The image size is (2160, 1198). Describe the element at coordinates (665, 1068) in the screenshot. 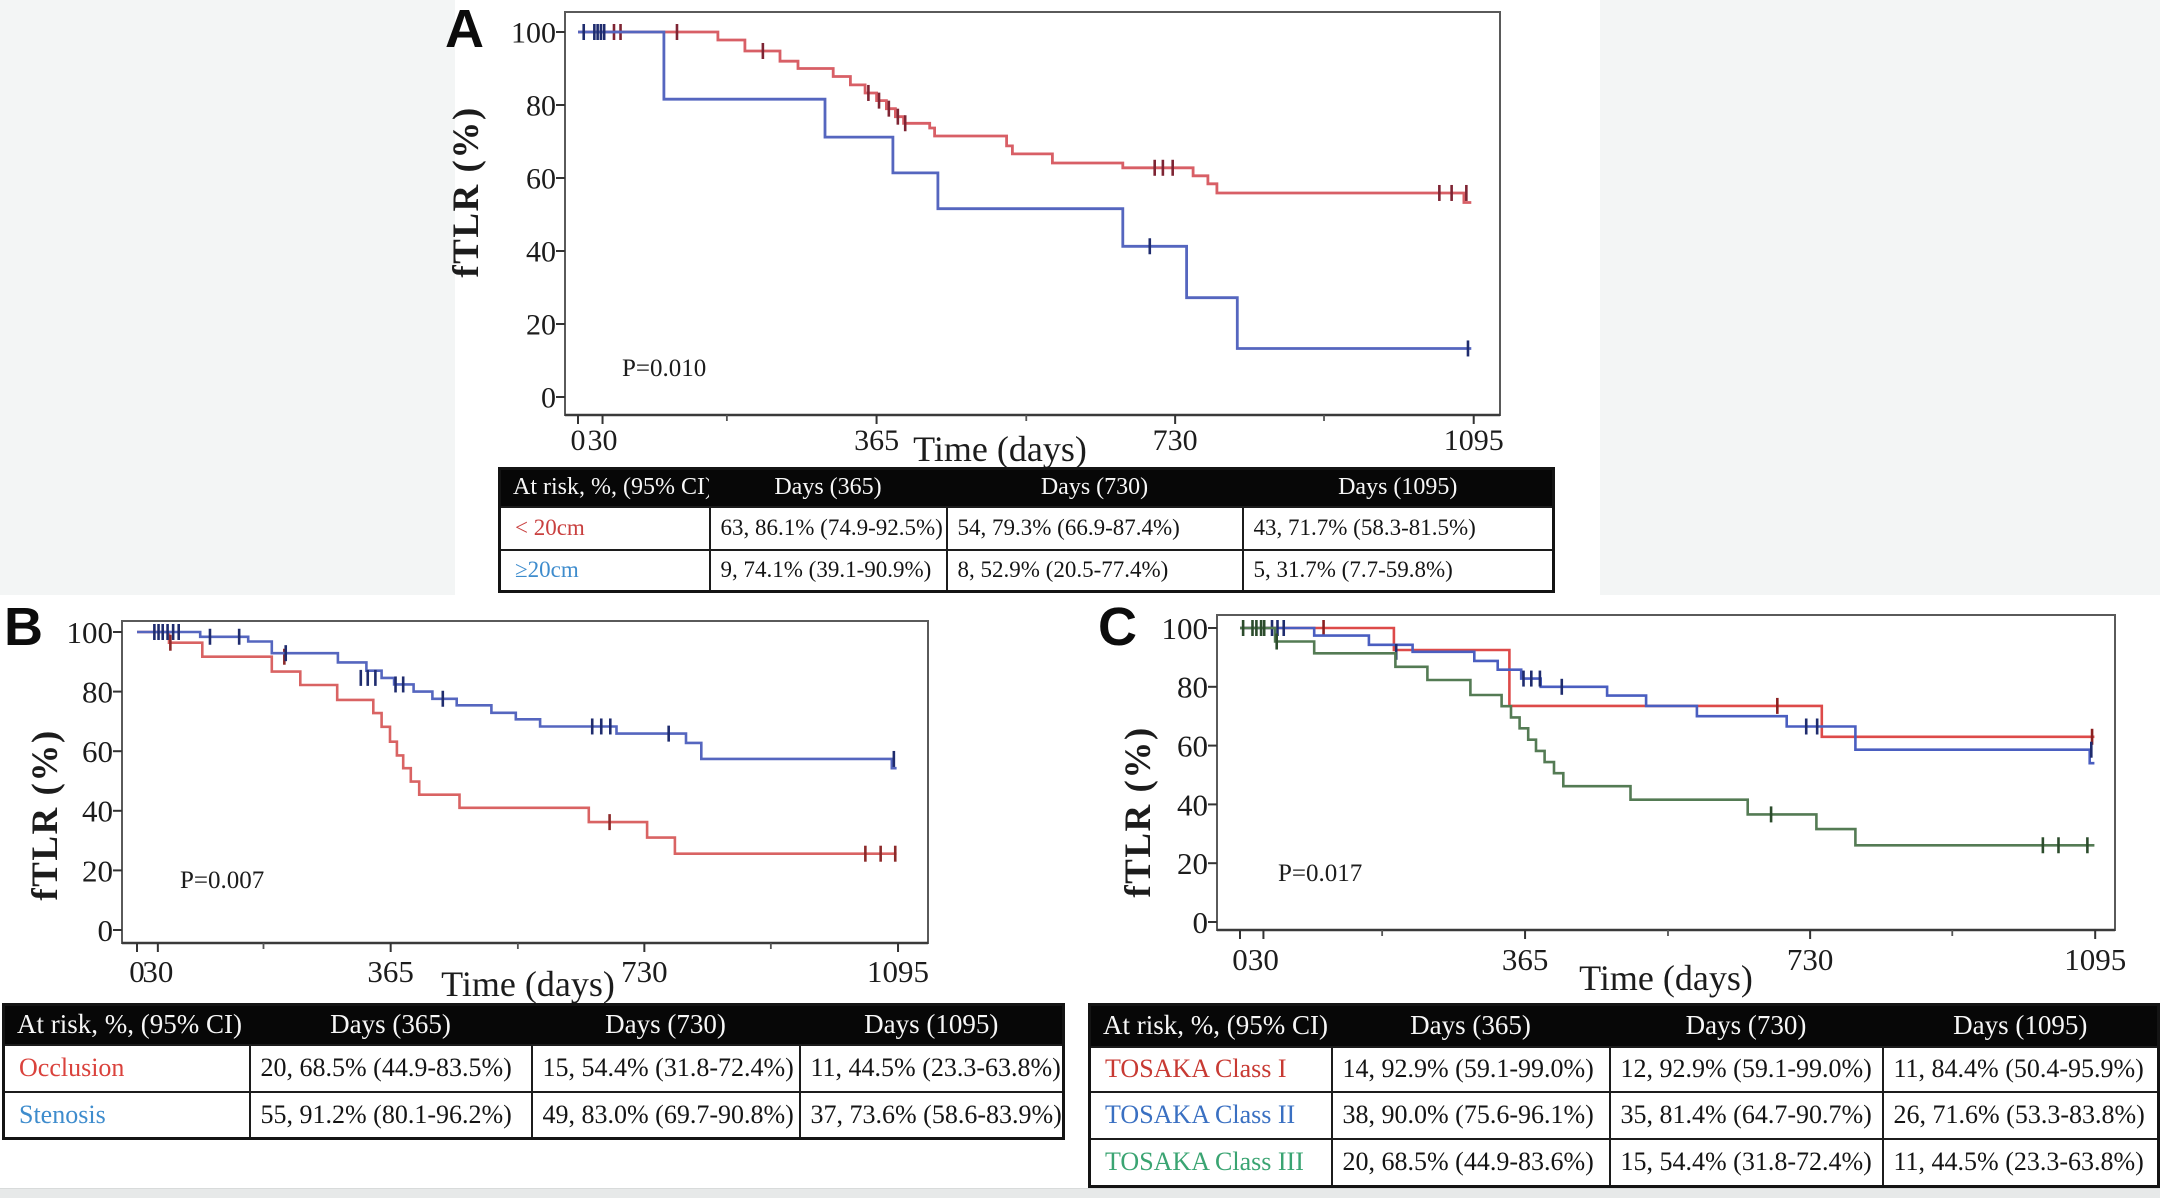

I see `table-cell: 15, 54.4% (31.8-72.4%)` at that location.